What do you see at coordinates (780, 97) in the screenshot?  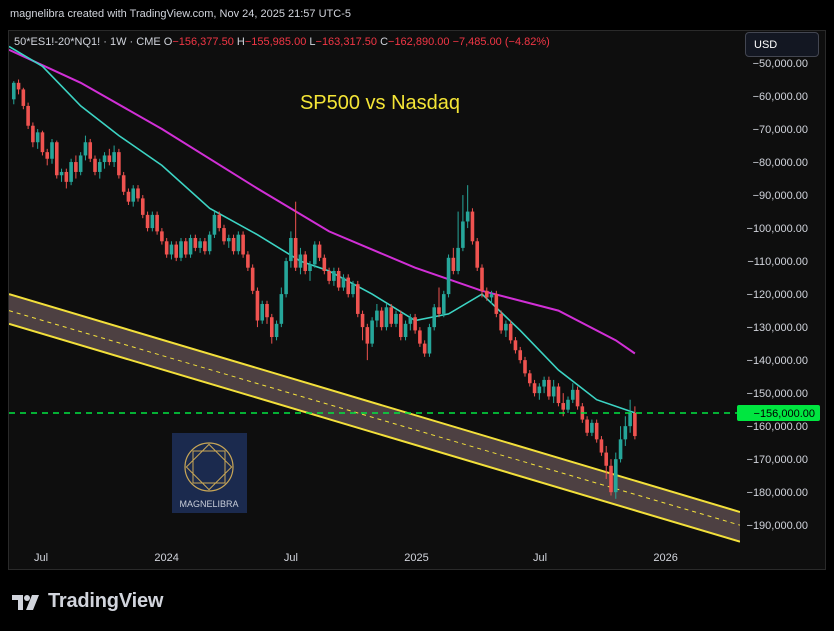 I see `y-axis-tick-label: −60,000.00` at bounding box center [780, 97].